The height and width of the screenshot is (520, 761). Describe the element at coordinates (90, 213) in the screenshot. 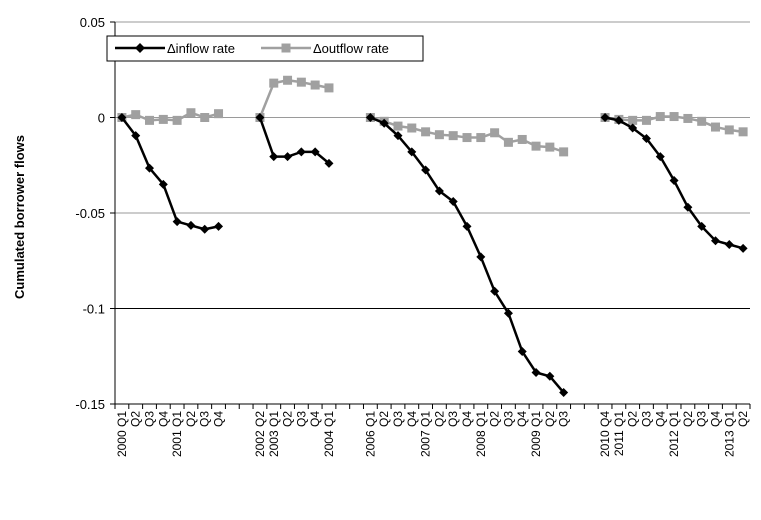

I see `y-tick-label: -0.05` at that location.